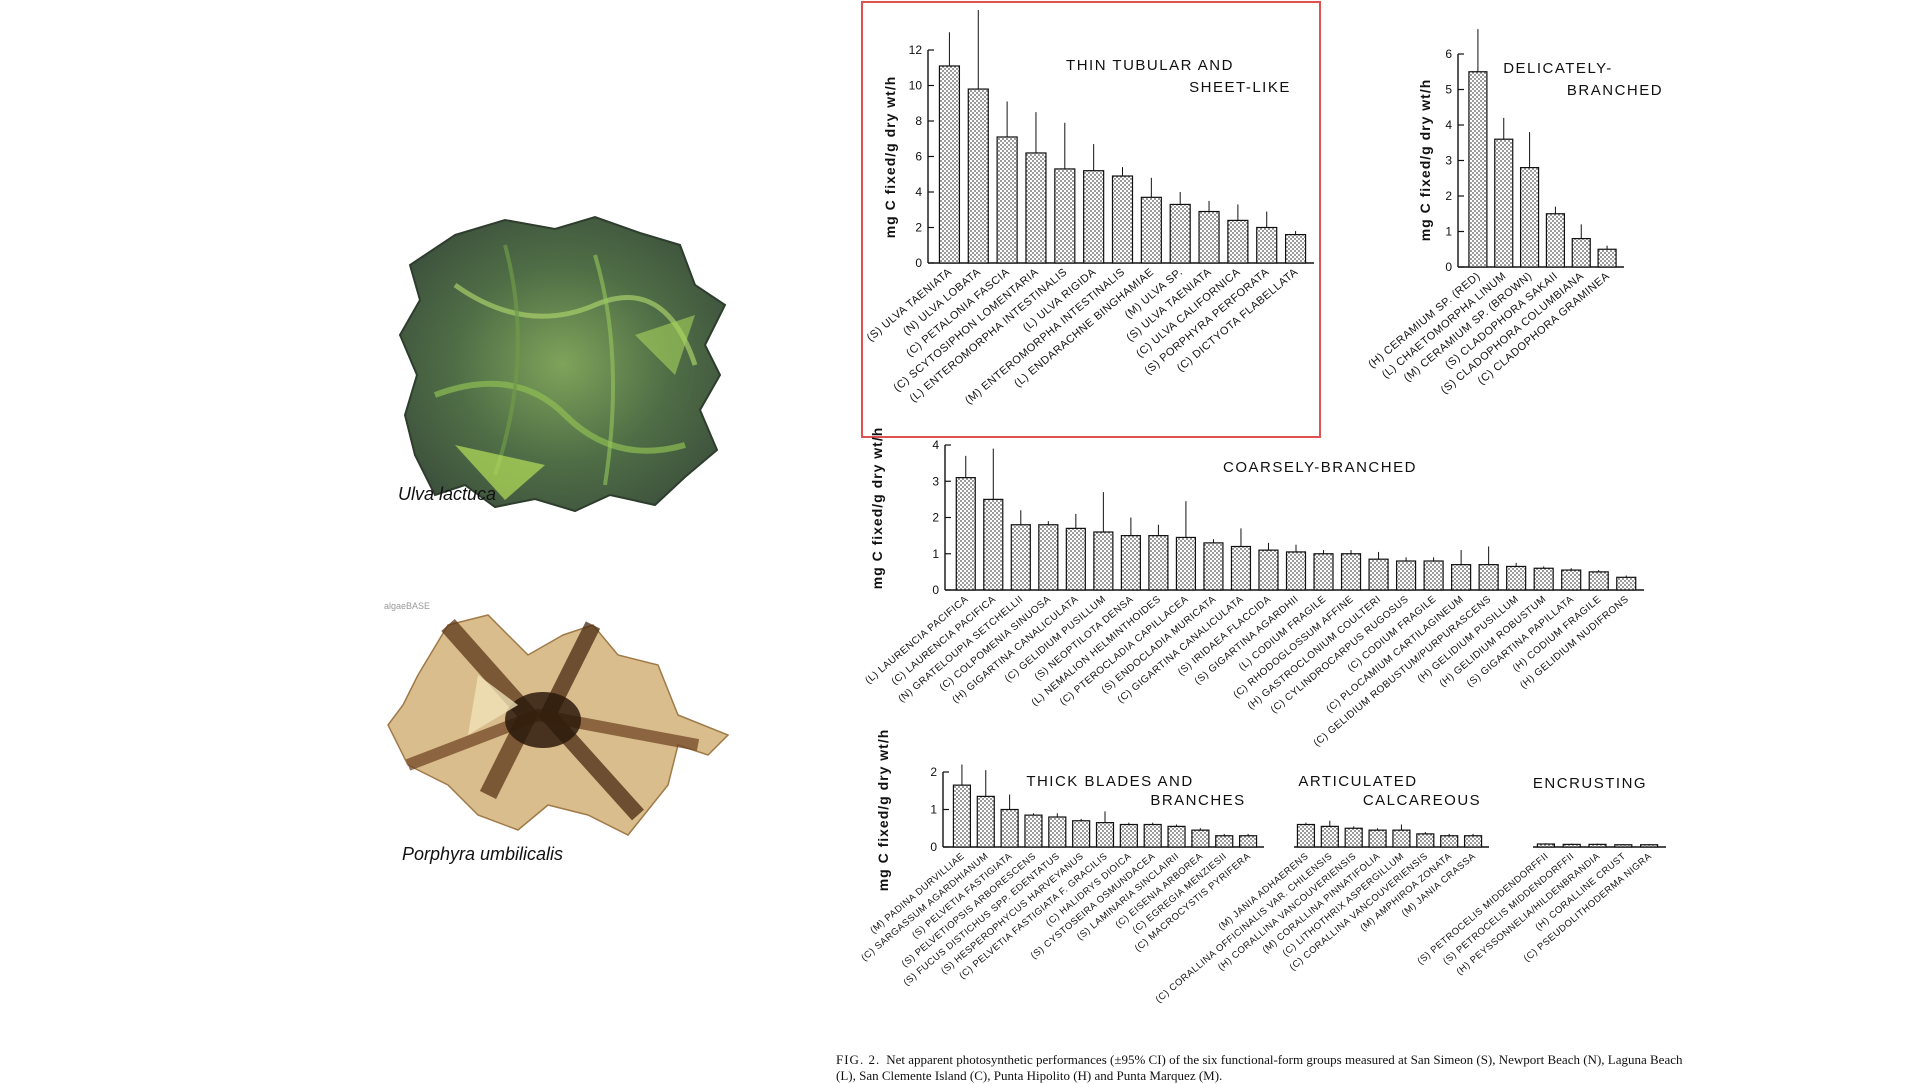 The height and width of the screenshot is (1084, 1920). Describe the element at coordinates (562, 364) in the screenshot. I see `ulva-seaweed-photo` at that location.